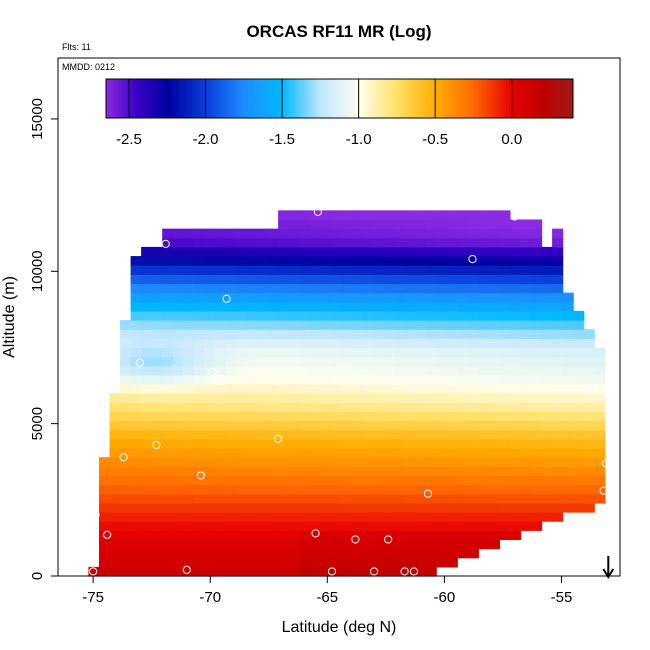 This screenshot has width=650, height=650. What do you see at coordinates (206, 139) in the screenshot?
I see `colorbar-tick-label: -2.0` at bounding box center [206, 139].